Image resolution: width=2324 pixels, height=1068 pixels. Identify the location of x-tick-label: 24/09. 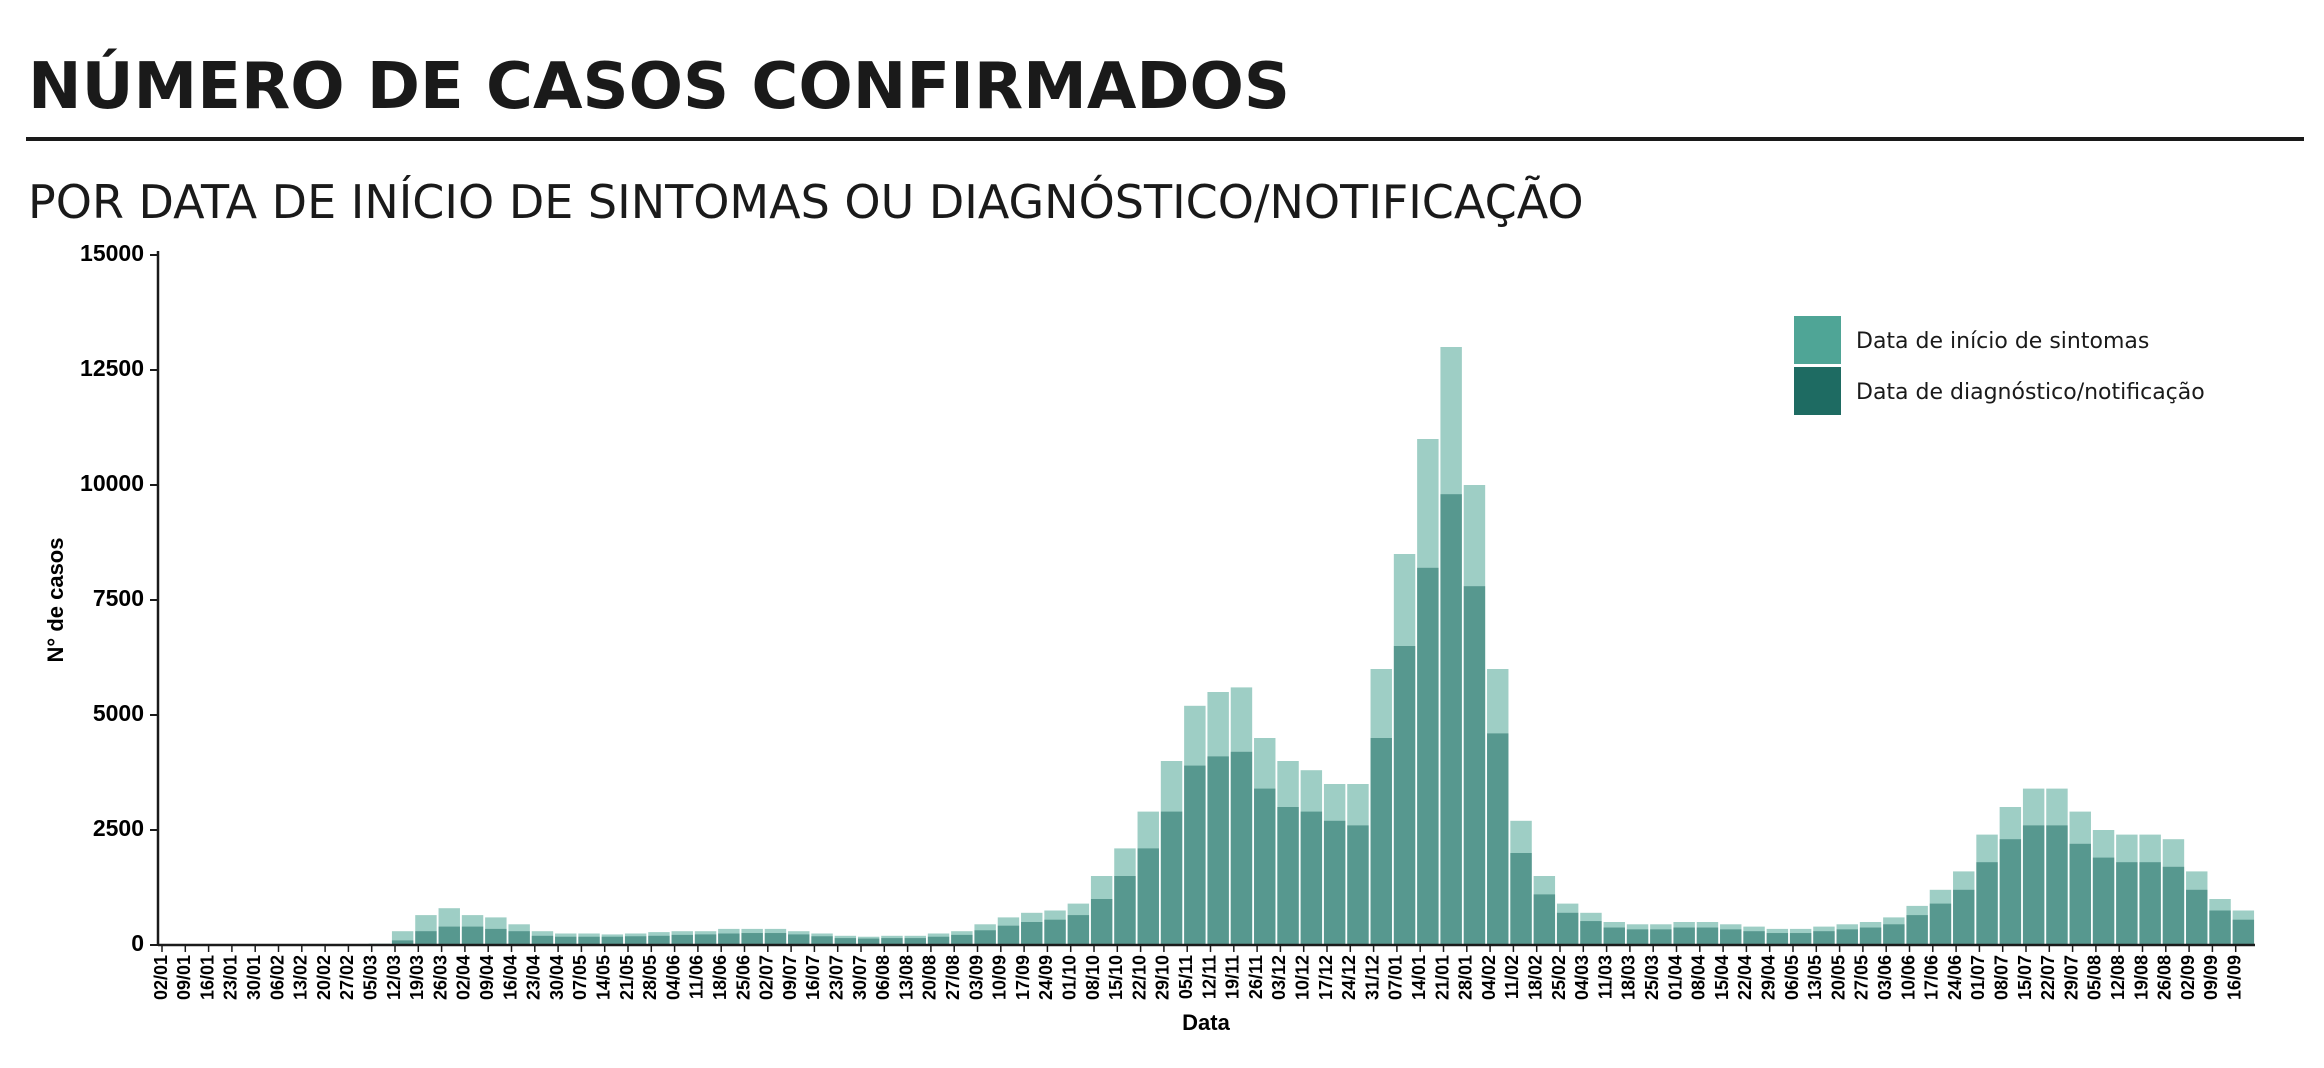
(1046, 977).